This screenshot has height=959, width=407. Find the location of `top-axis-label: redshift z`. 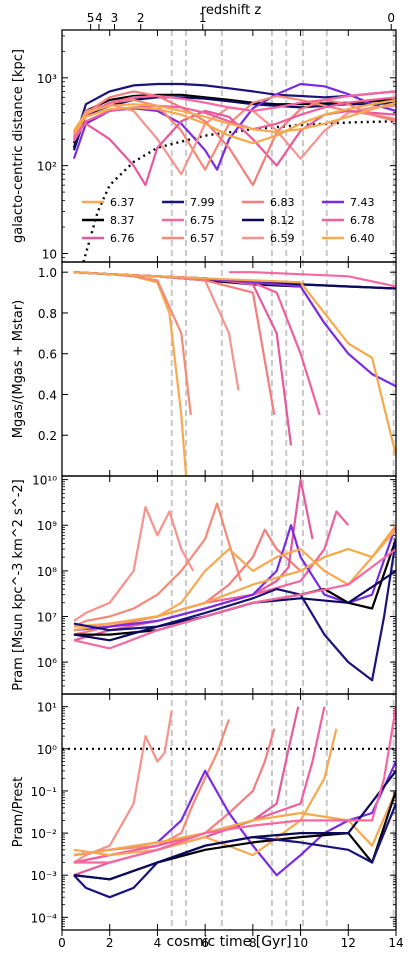

top-axis-label: redshift z is located at coordinates (231, 10).